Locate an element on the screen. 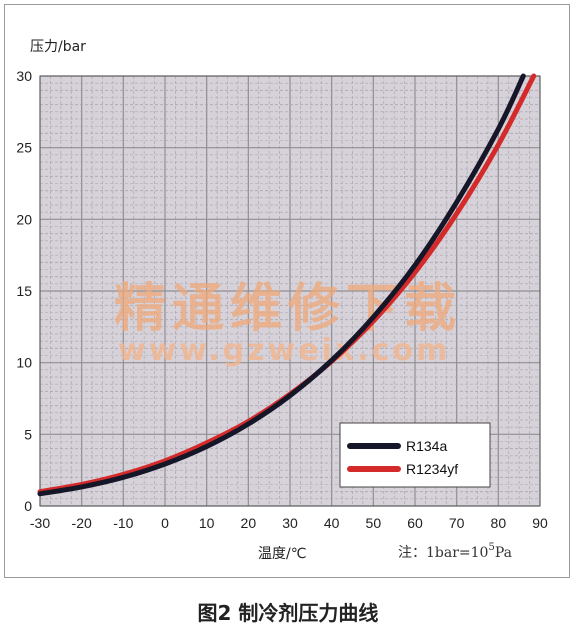 This screenshot has width=576, height=641. x-axis-title: 温度/℃ is located at coordinates (282, 554).